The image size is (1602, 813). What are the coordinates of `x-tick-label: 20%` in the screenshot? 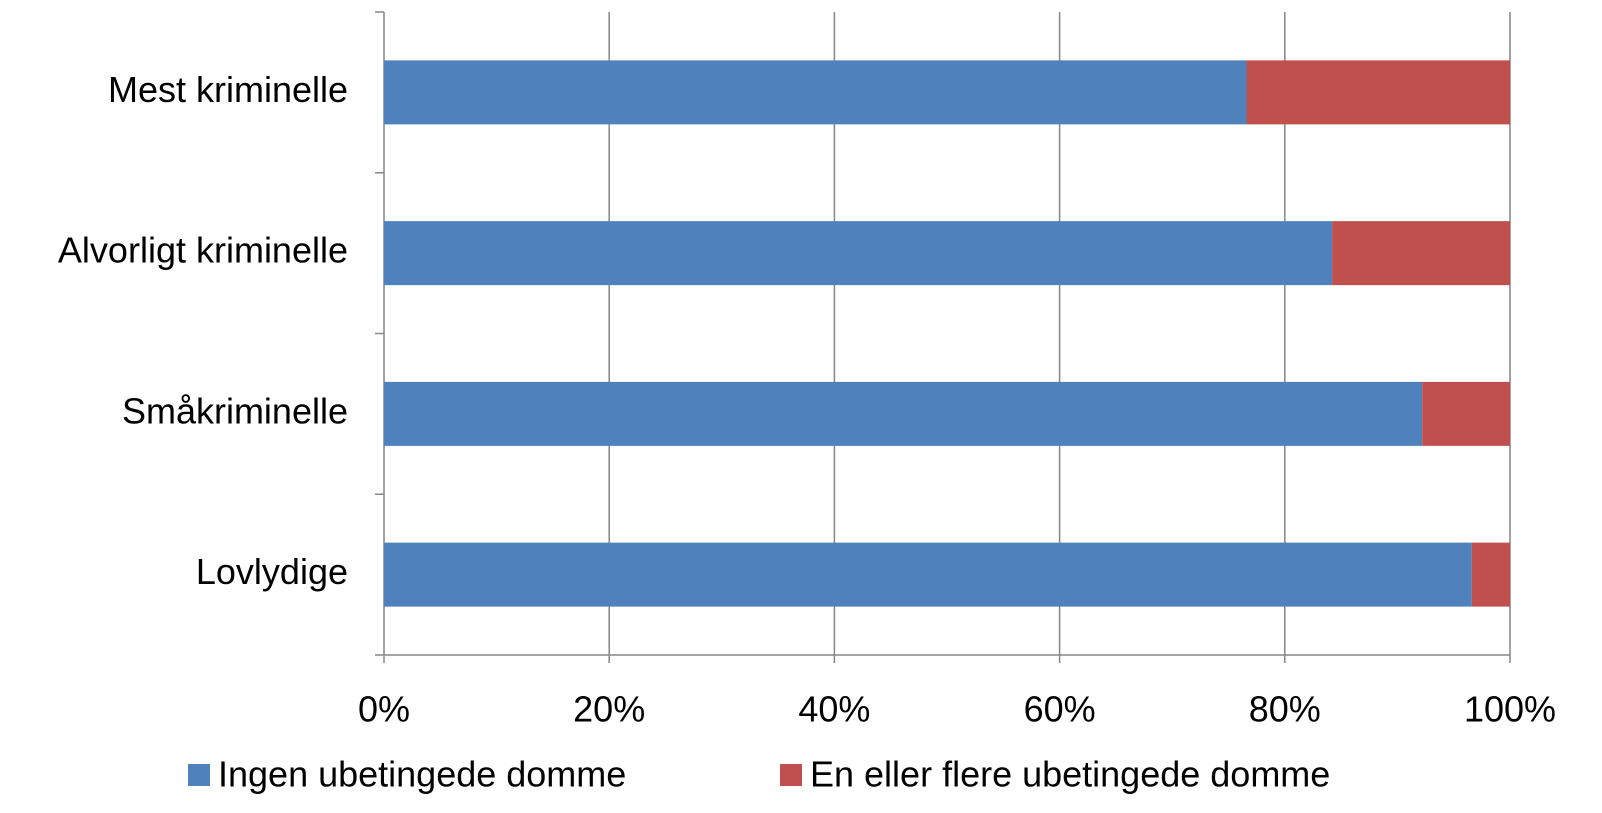 It's located at (609, 709).